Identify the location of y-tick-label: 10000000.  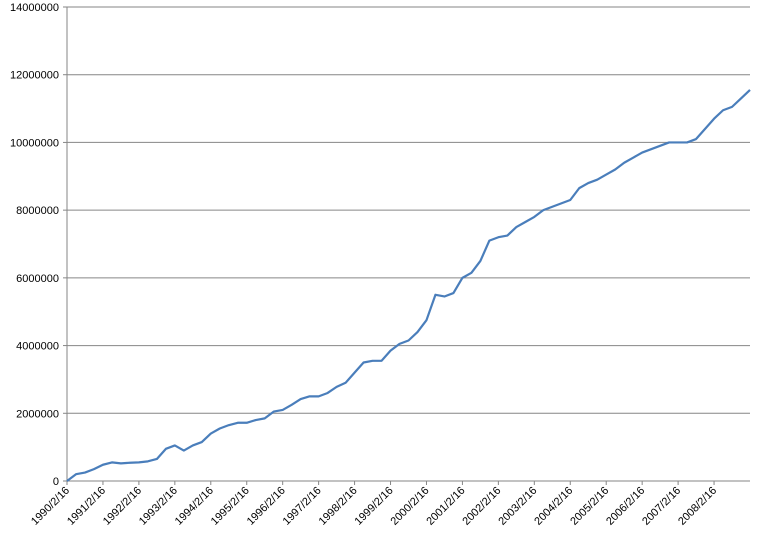
(34, 143).